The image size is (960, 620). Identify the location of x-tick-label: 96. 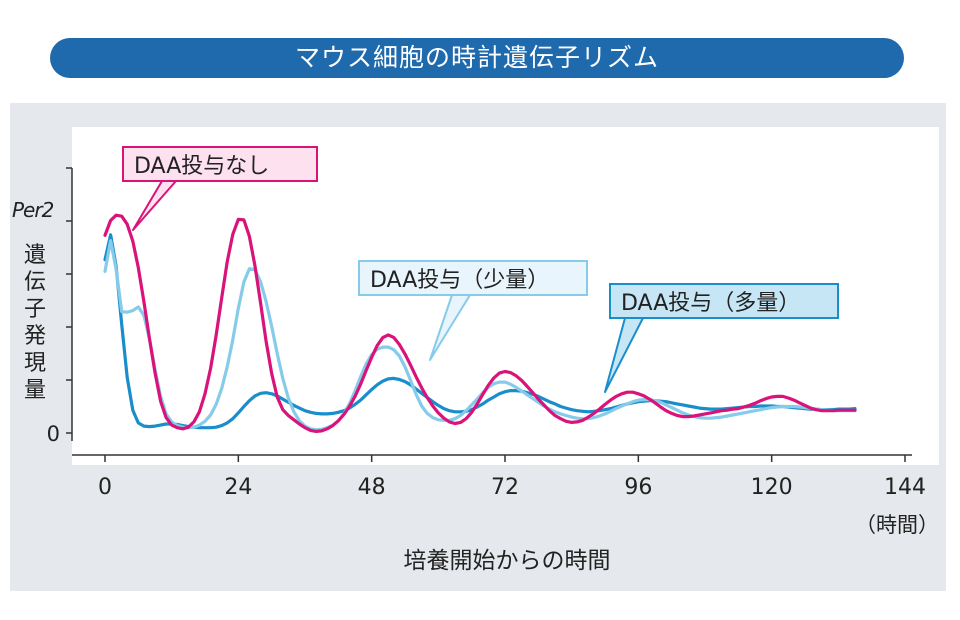
(638, 487).